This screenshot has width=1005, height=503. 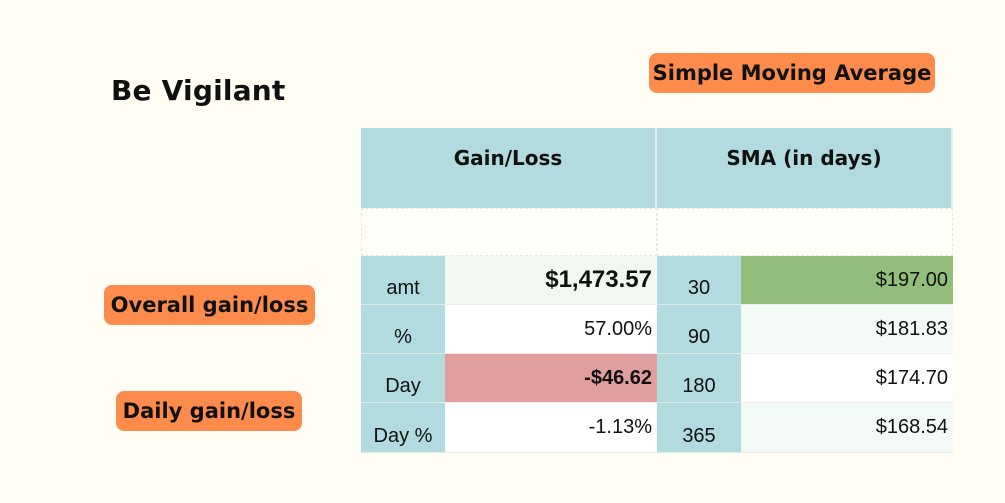 What do you see at coordinates (699, 329) in the screenshot?
I see `sma-days-90: 90` at bounding box center [699, 329].